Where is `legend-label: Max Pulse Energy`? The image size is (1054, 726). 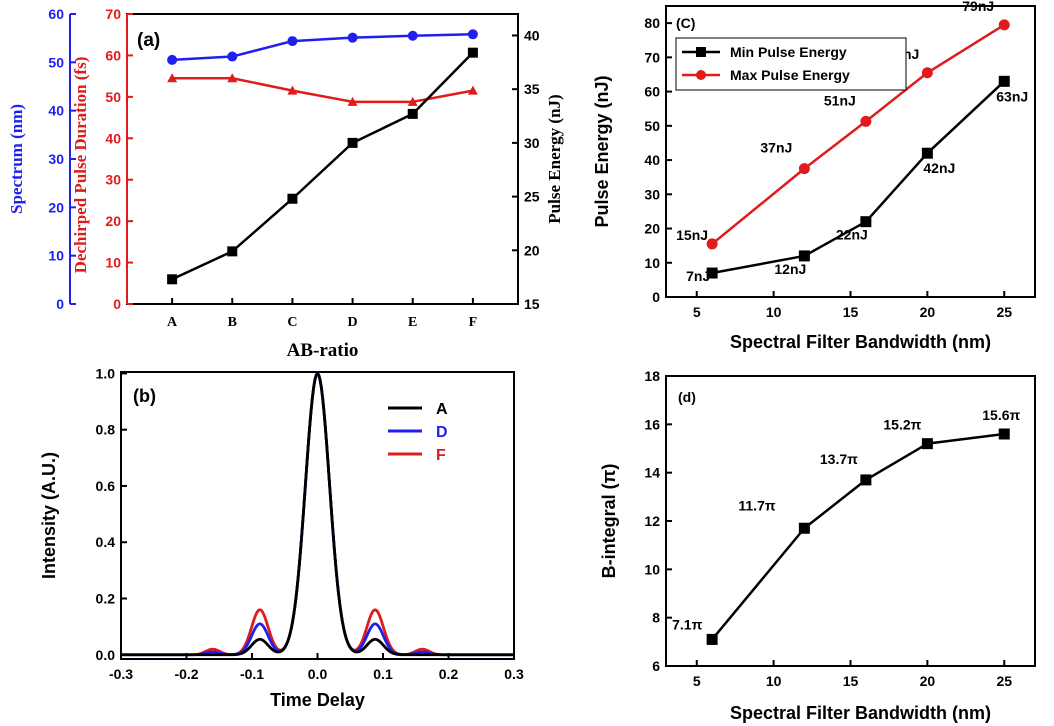
legend-label: Max Pulse Energy is located at coordinates (790, 75).